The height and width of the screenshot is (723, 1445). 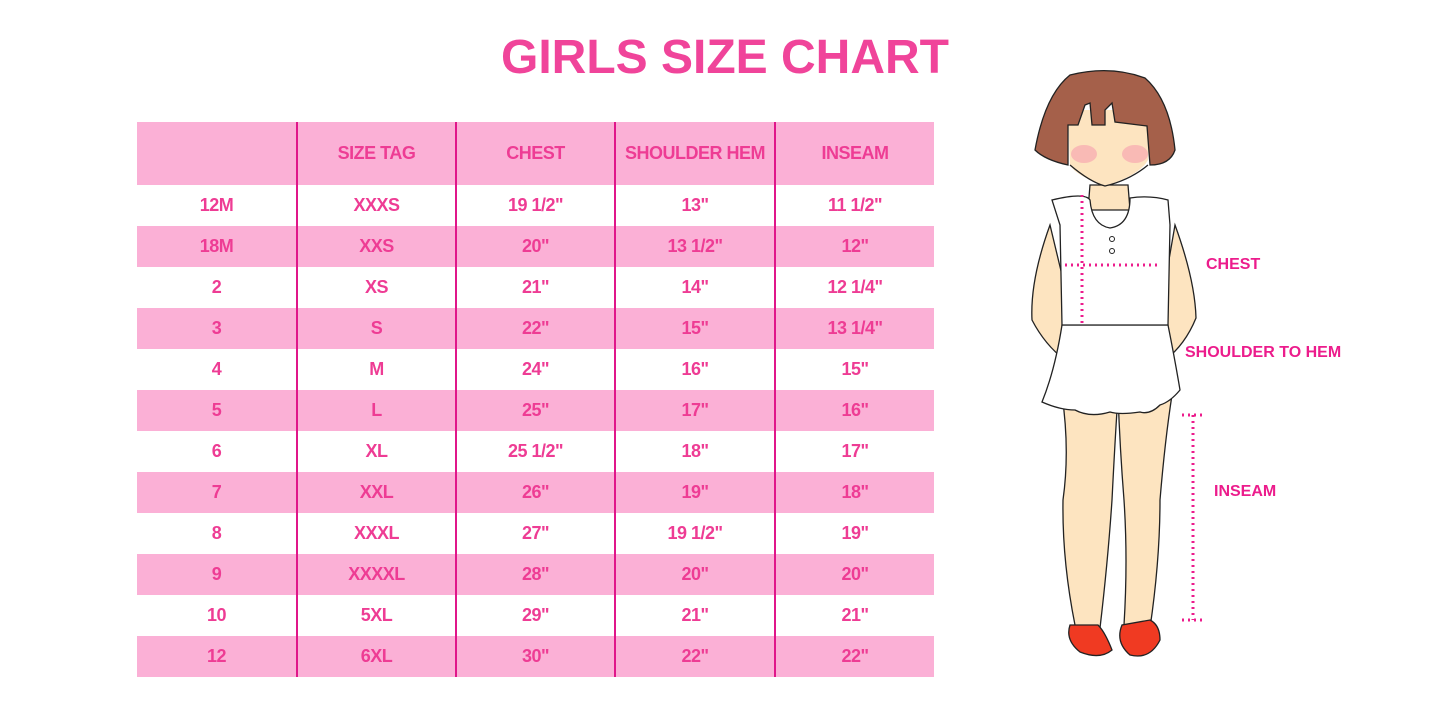 I want to click on table-cell: XXL, so click(x=376, y=492).